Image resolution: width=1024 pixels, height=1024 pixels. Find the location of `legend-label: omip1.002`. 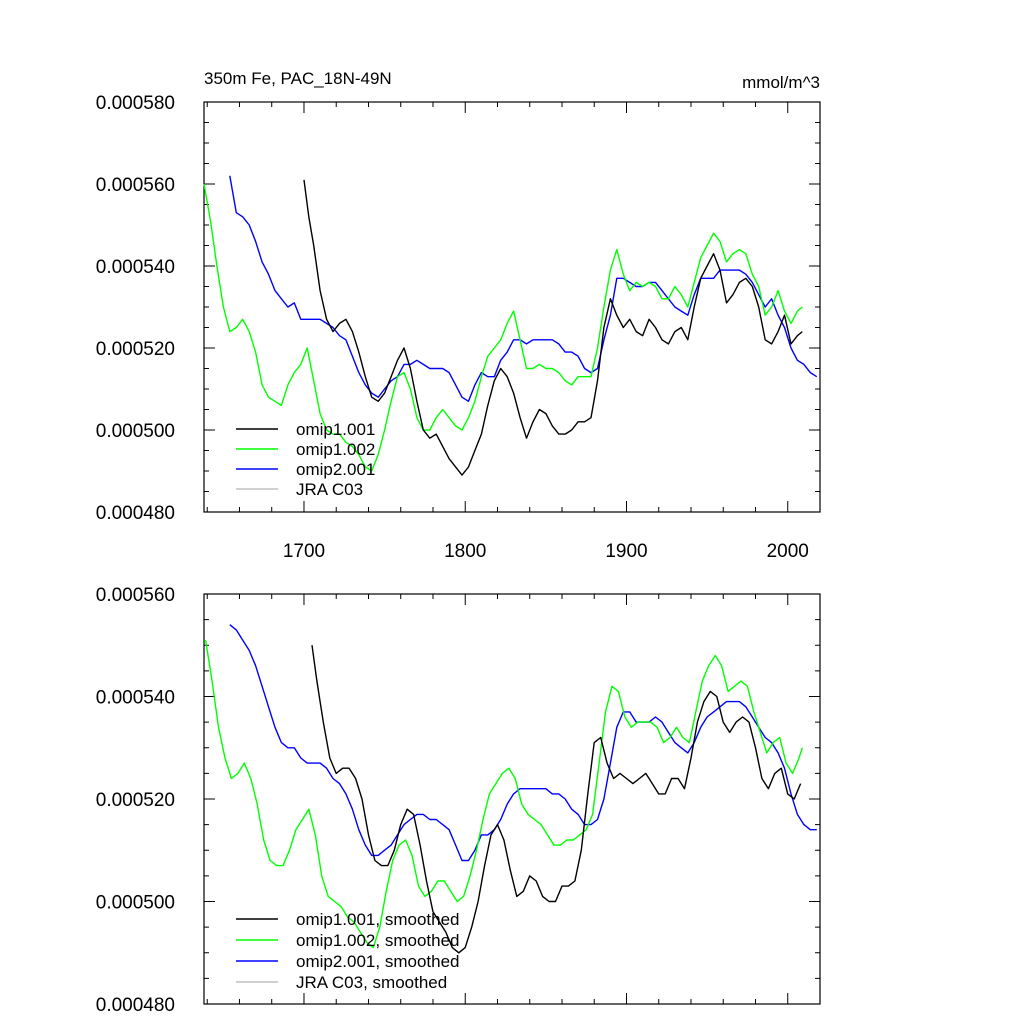

legend-label: omip1.002 is located at coordinates (335, 449).